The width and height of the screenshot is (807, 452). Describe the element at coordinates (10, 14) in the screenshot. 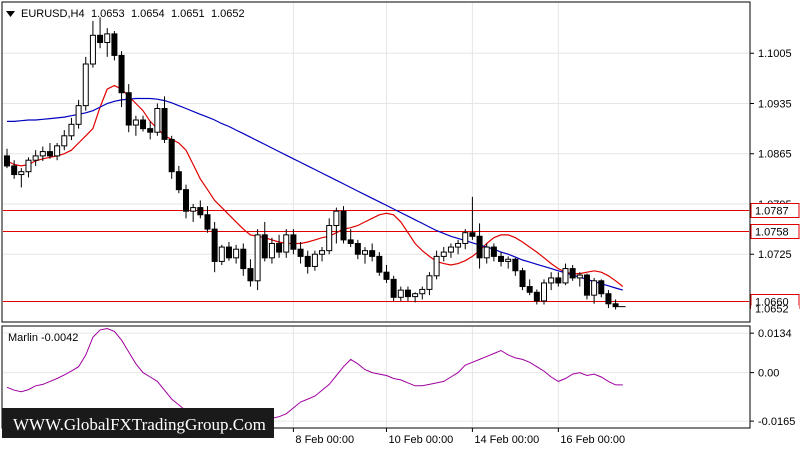

I see `symbol-menu-triangle-icon` at that location.